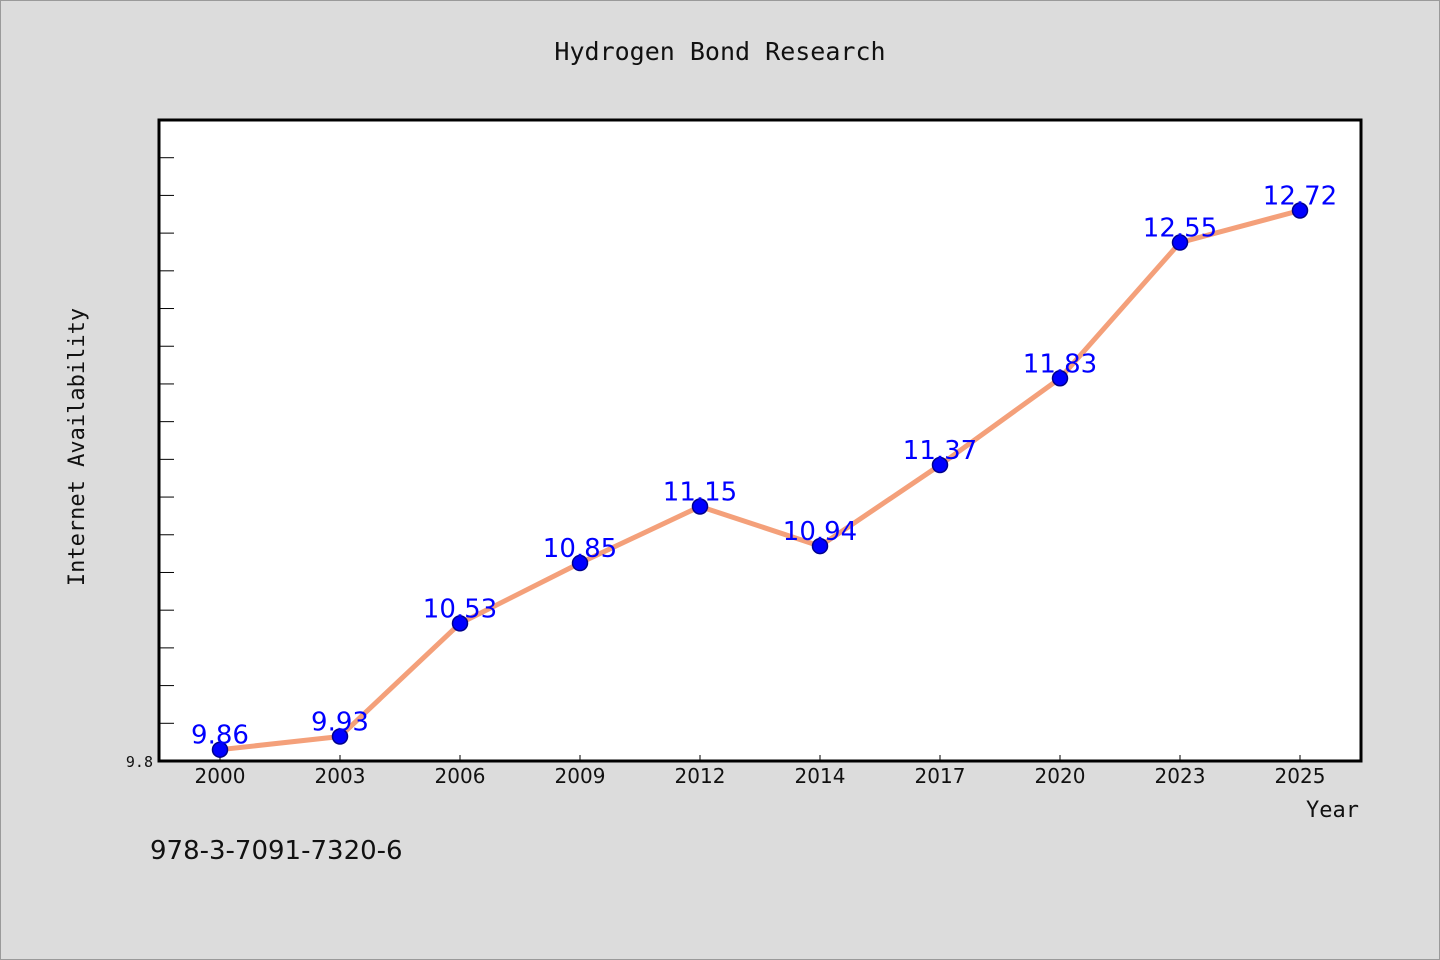  Describe the element at coordinates (1060, 776) in the screenshot. I see `x-tick-label: 2020` at that location.